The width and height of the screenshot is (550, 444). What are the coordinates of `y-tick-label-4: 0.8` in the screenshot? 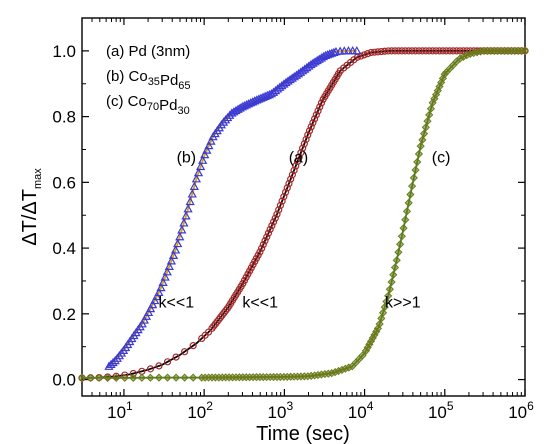 It's located at (64, 117).